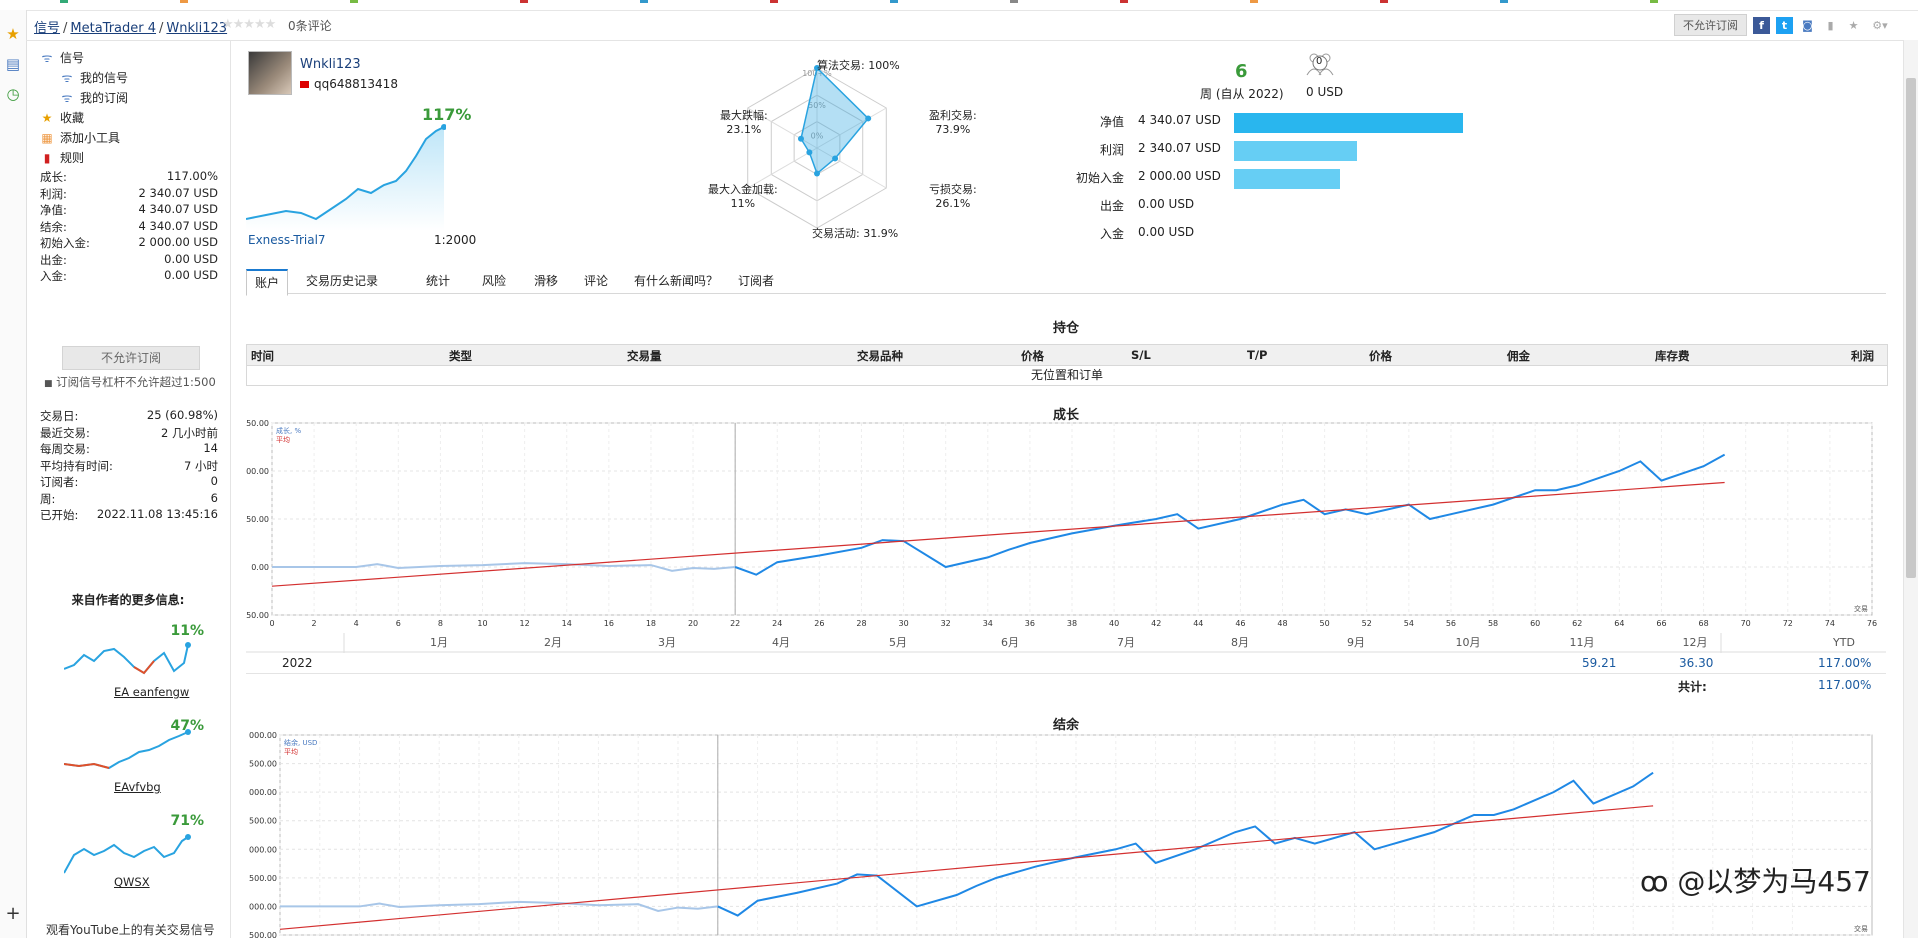 The width and height of the screenshot is (1918, 938). Describe the element at coordinates (182, 415) in the screenshot. I see `stat-value: 25 (60.98%)` at that location.